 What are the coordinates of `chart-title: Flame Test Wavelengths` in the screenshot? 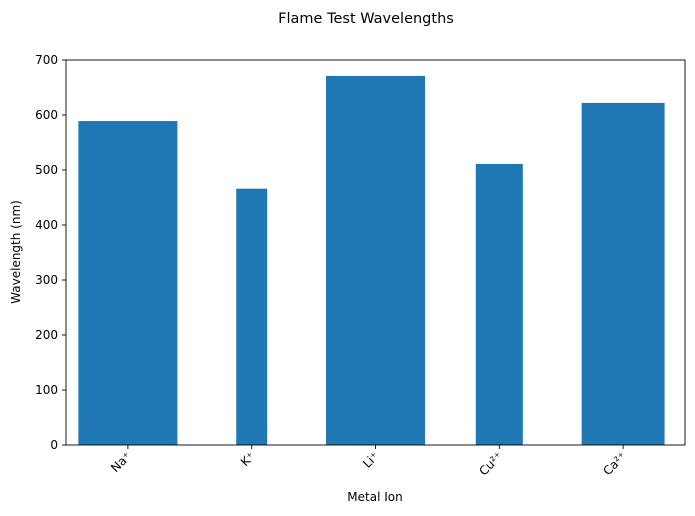 It's located at (366, 19).